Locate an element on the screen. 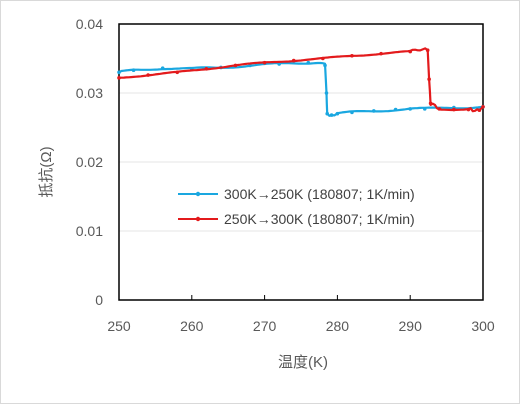 This screenshot has height=404, width=520. legend-marker-heating is located at coordinates (198, 219).